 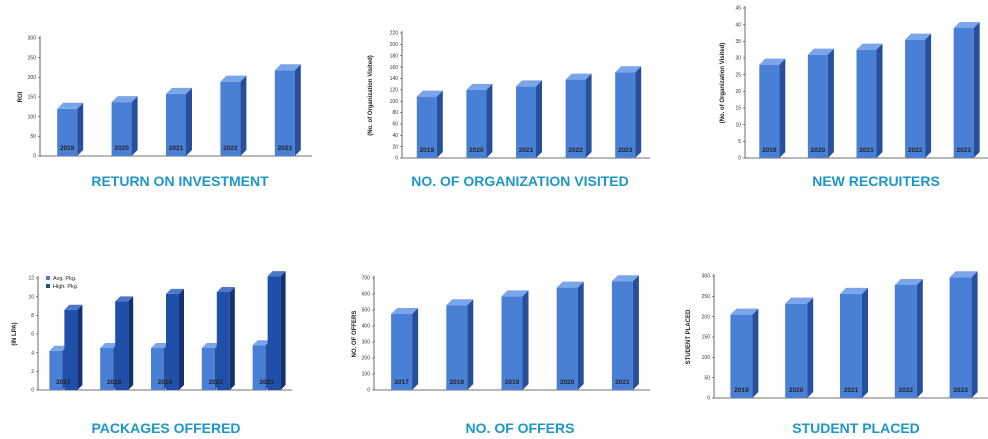 What do you see at coordinates (854, 290) in the screenshot?
I see `bar-2021-top` at bounding box center [854, 290].